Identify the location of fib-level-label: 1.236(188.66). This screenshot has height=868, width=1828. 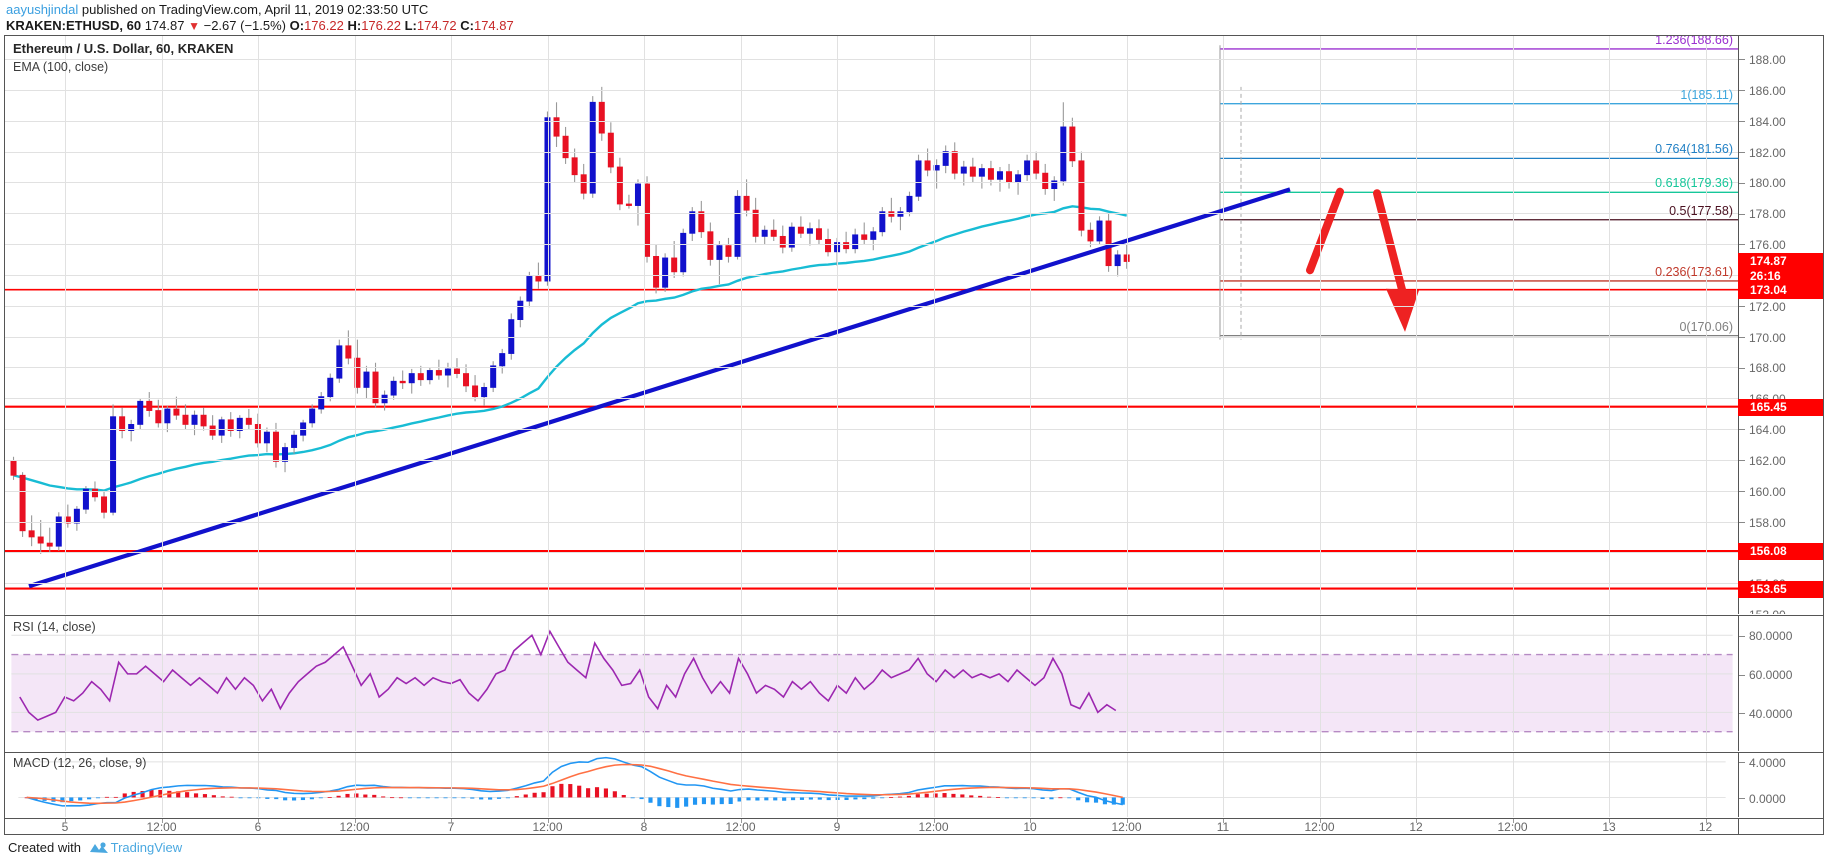
(1694, 41).